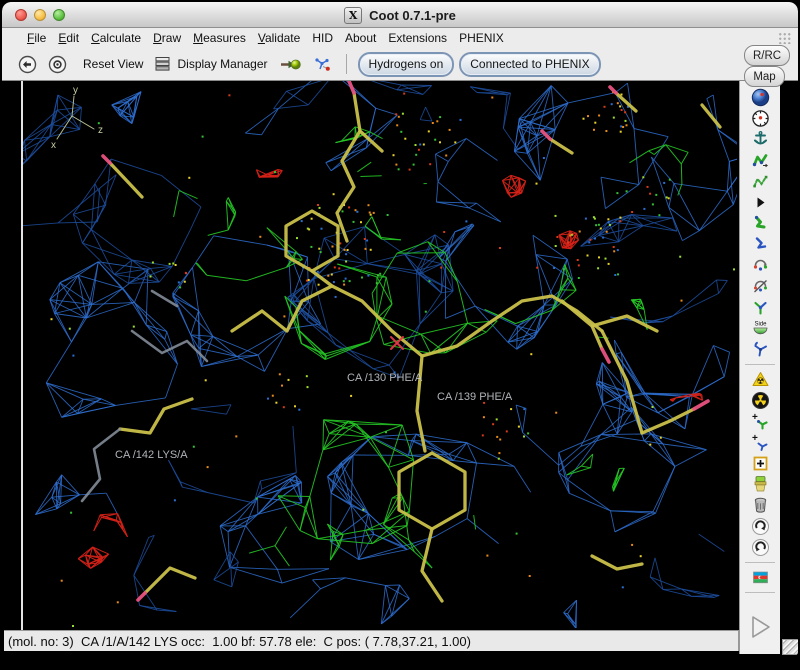  I want to click on flag-button, so click(760, 577).